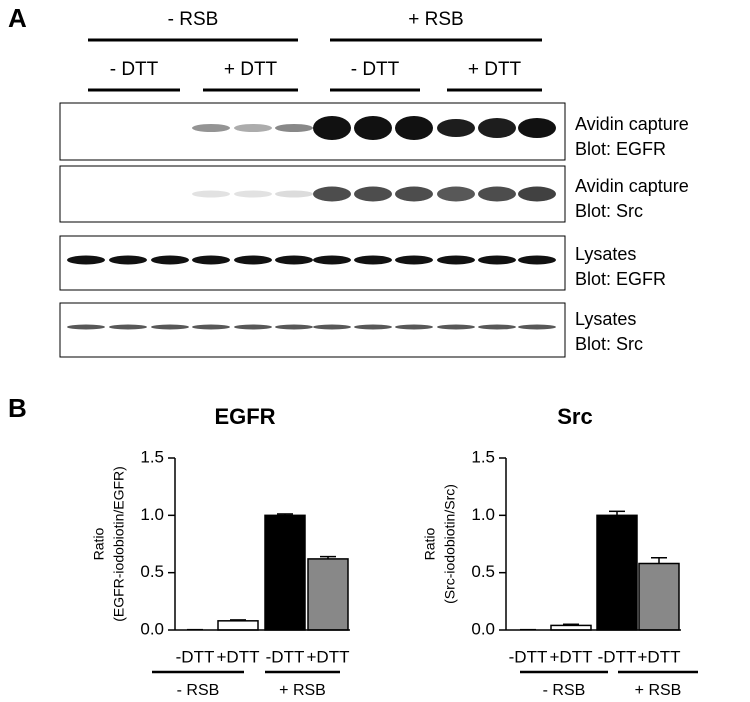 The image size is (750, 702). Describe the element at coordinates (450, 544) in the screenshot. I see `y-axis-label: (Src-iodobiotin/Src)` at that location.